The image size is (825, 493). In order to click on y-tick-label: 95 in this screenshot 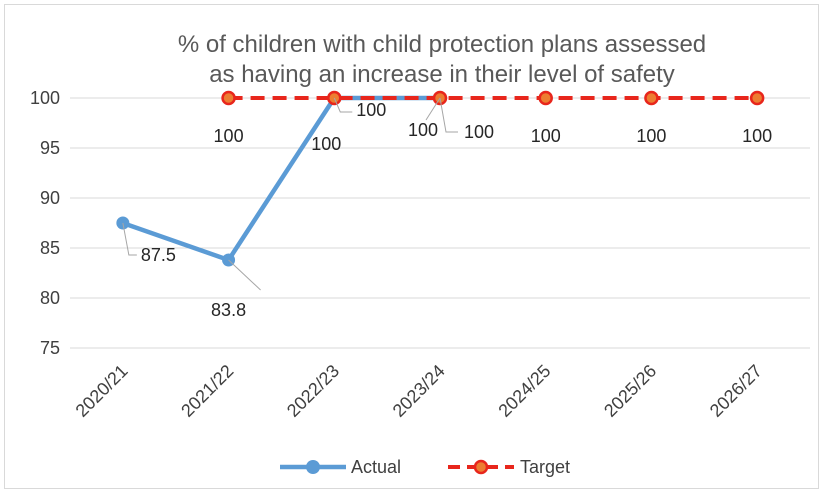, I will do `click(50, 148)`.